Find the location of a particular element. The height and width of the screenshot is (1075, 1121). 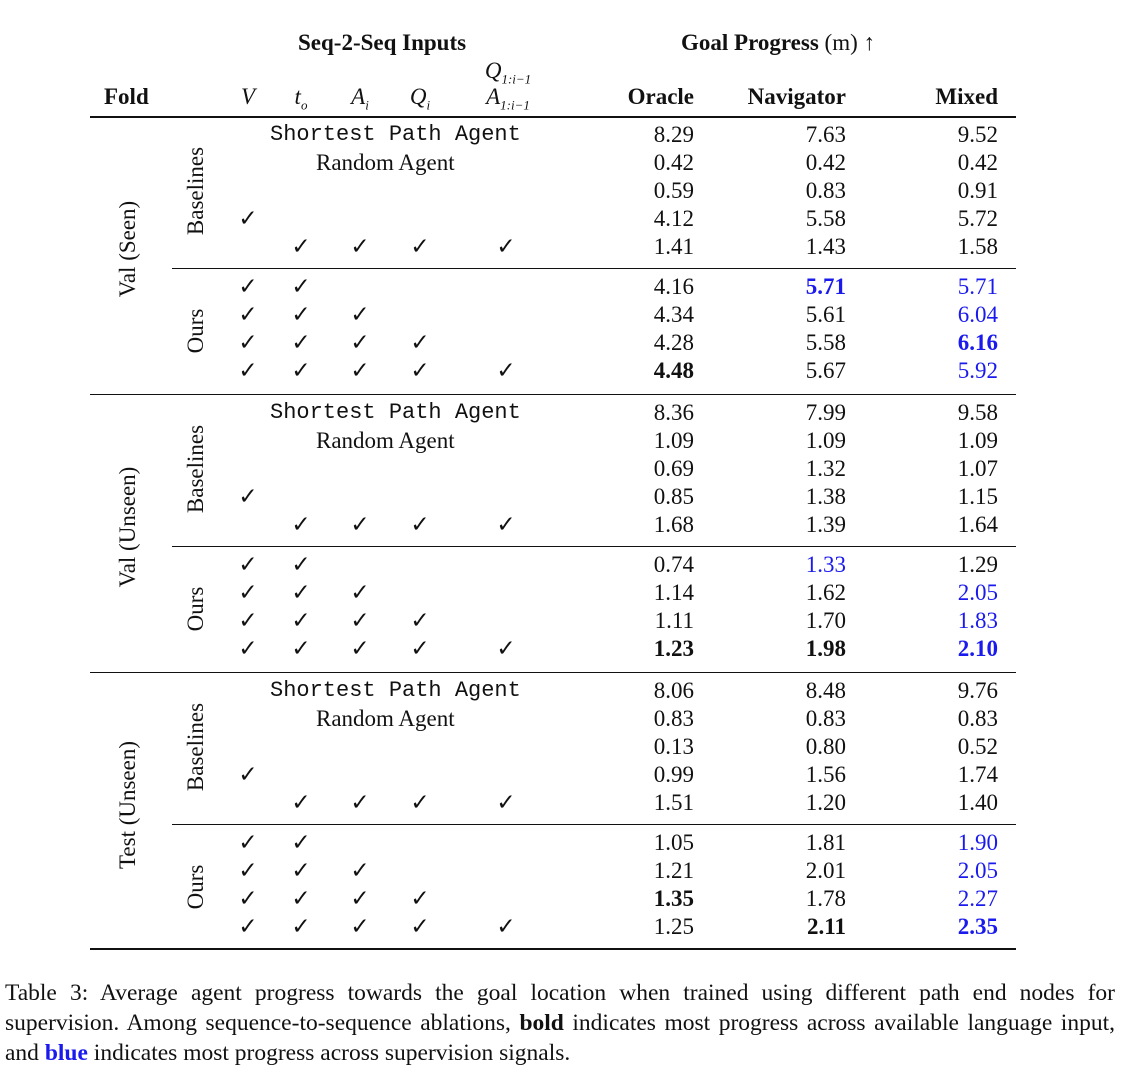

fold-label-1: Val (Unseen) is located at coordinates (127, 527).